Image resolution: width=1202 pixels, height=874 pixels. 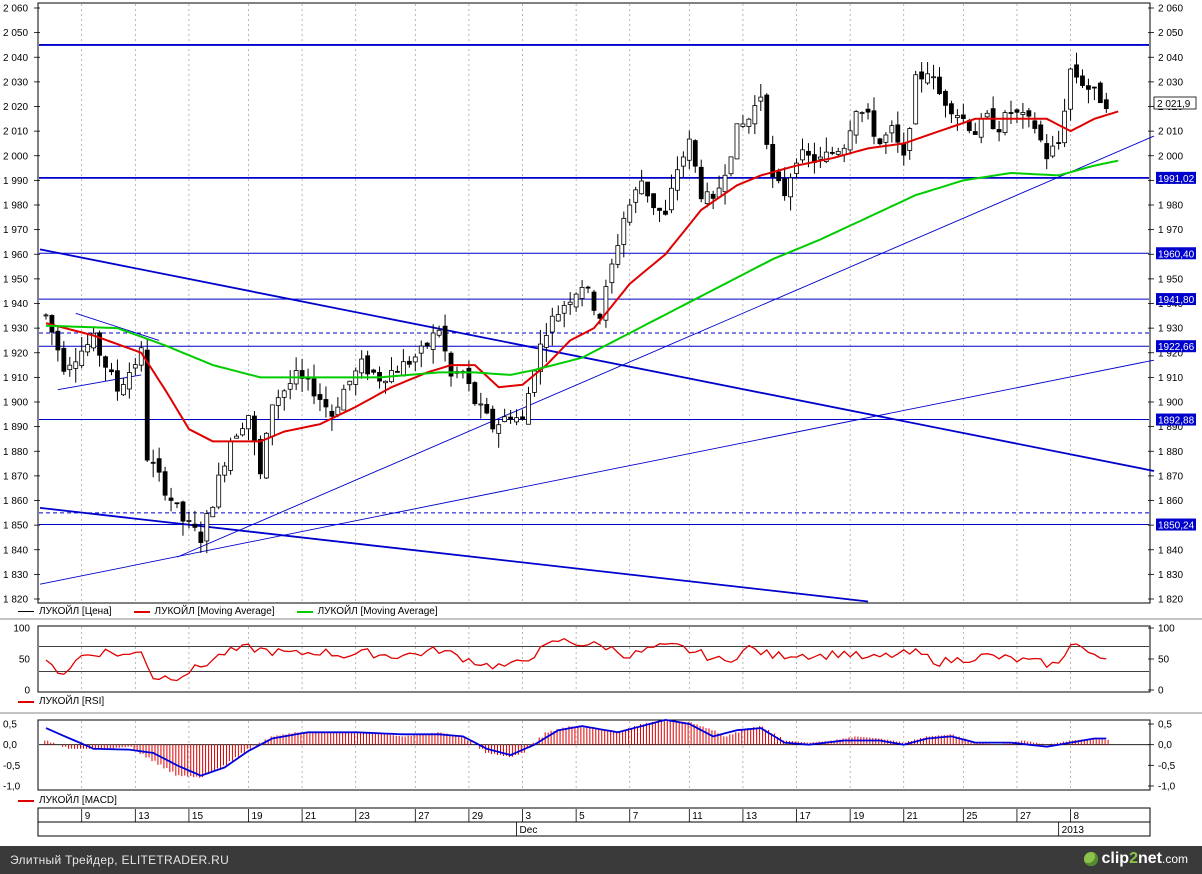 I want to click on date-tick-label: 25, so click(x=972, y=816).